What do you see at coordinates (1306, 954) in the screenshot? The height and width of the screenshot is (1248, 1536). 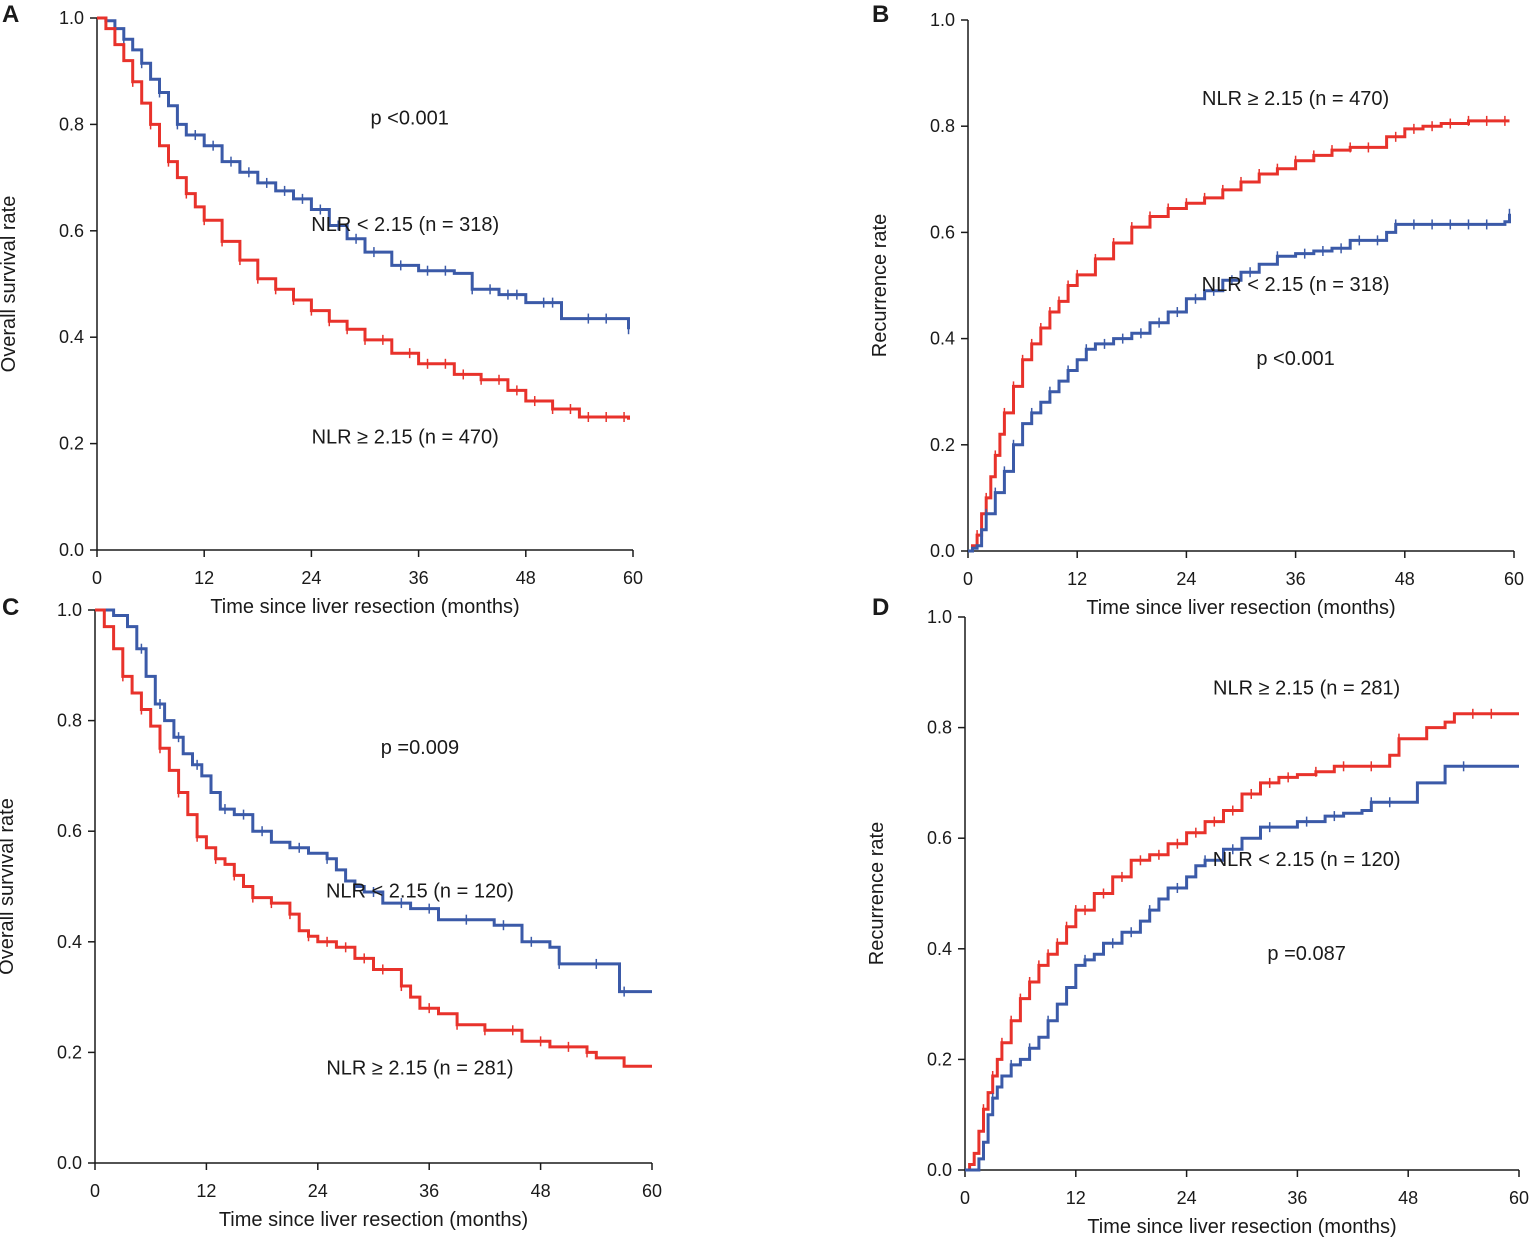 I see `annotation-p-value: p =0.087` at bounding box center [1306, 954].